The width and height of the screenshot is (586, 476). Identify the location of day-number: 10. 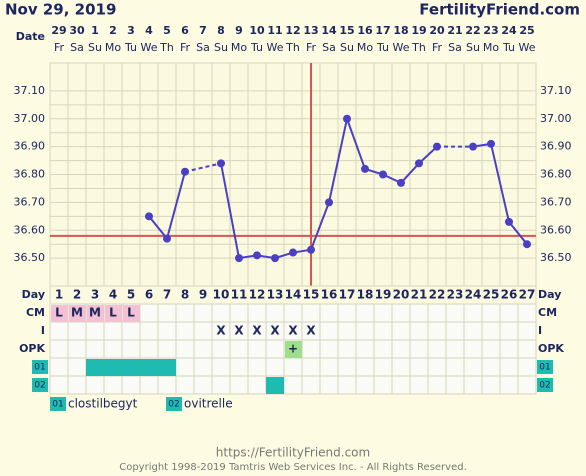
(221, 295).